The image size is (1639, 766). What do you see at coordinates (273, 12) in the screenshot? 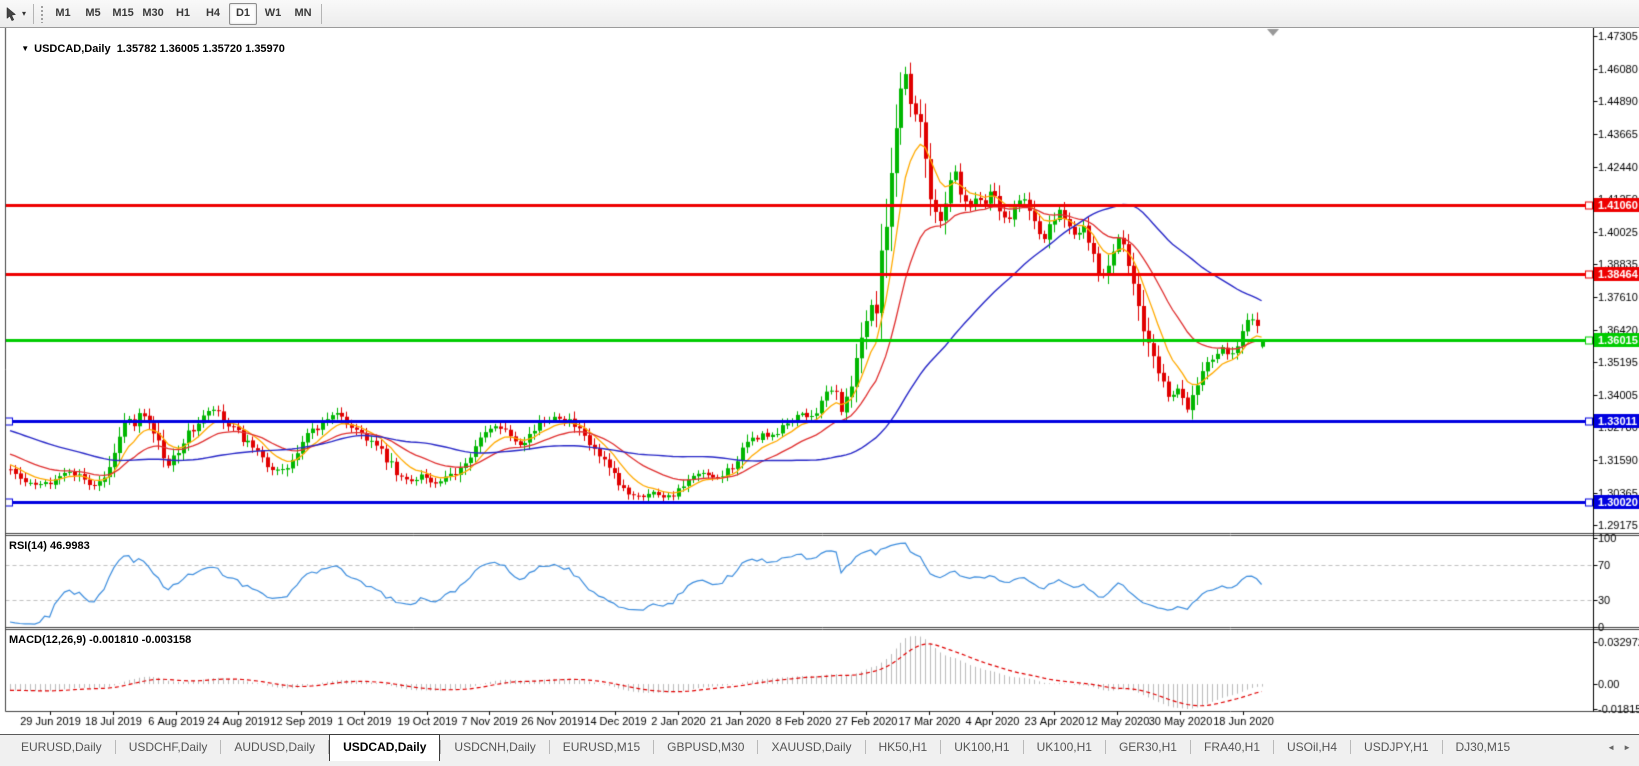
I see `timeframe-button-w1: W1` at bounding box center [273, 12].